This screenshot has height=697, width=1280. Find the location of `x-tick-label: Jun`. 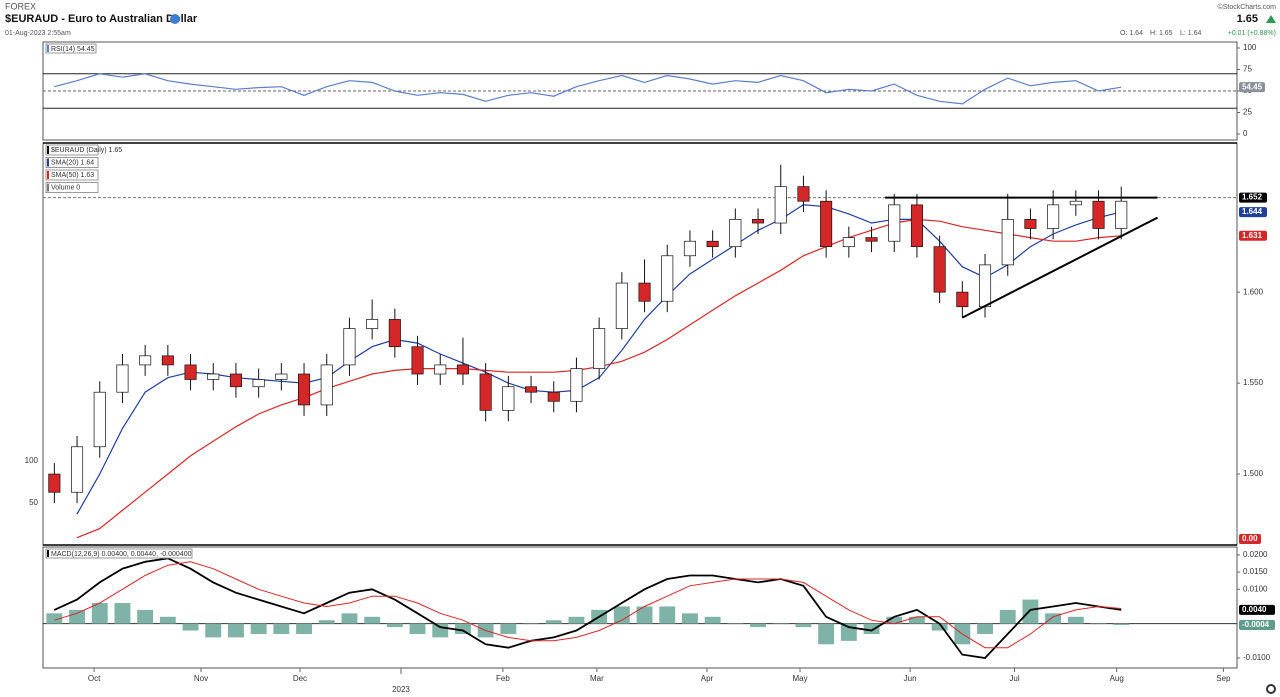

x-tick-label: Jun is located at coordinates (910, 678).